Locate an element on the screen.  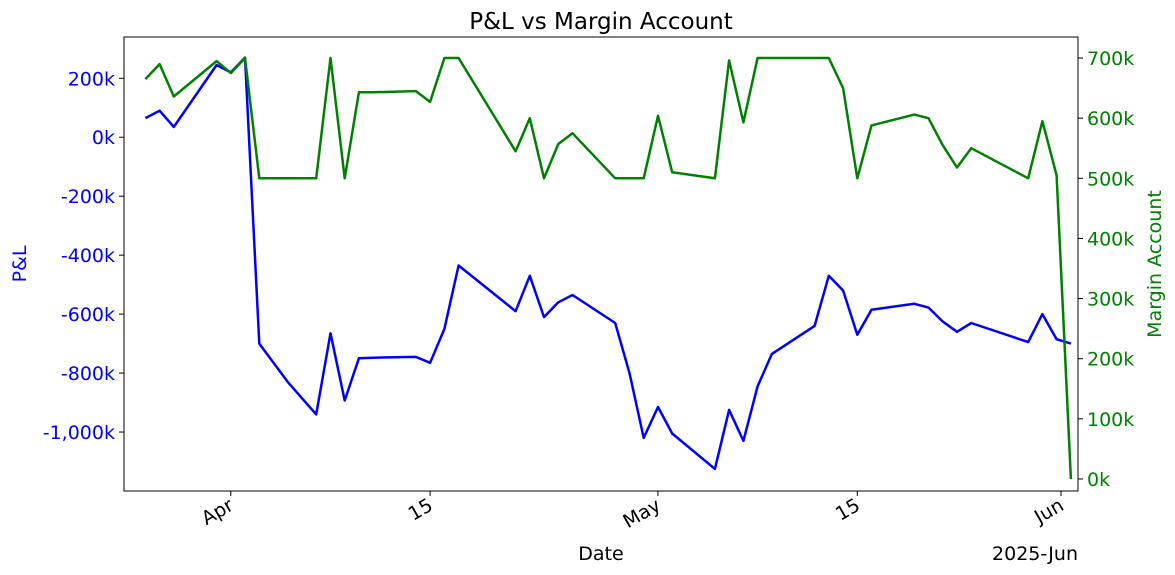
x-axis-offset-label: 2025-Jun is located at coordinates (1035, 554).